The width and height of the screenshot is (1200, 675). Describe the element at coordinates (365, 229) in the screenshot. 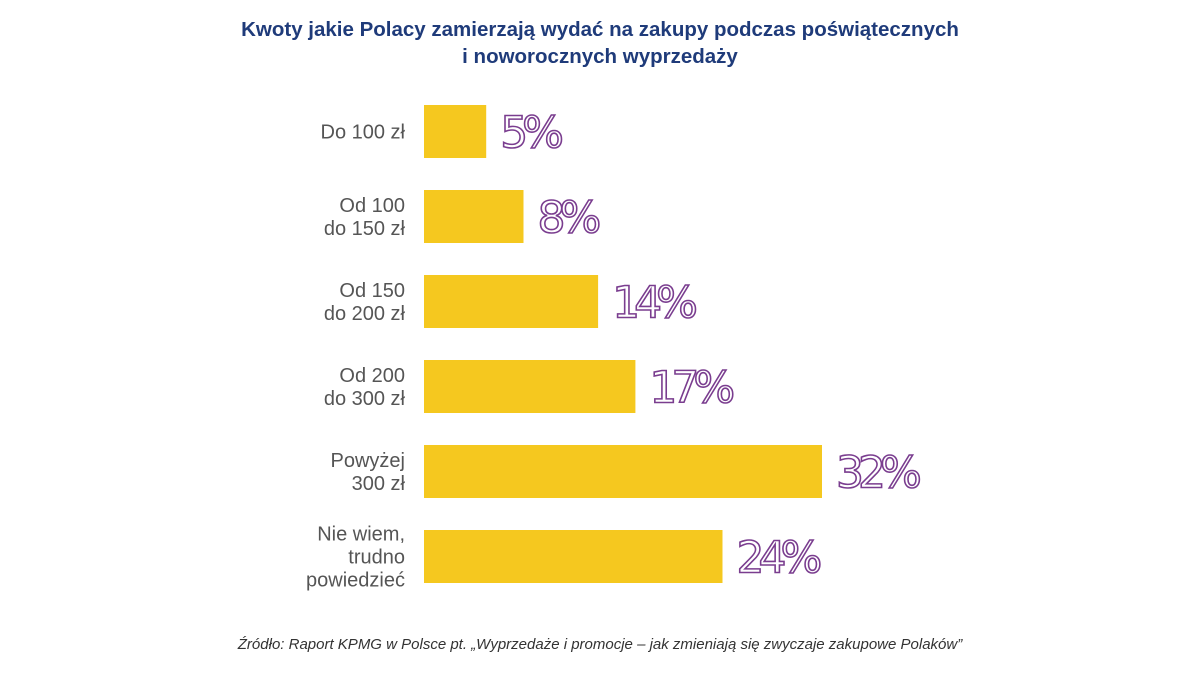

I see `category-label-1-line-1: do 150 zł` at that location.